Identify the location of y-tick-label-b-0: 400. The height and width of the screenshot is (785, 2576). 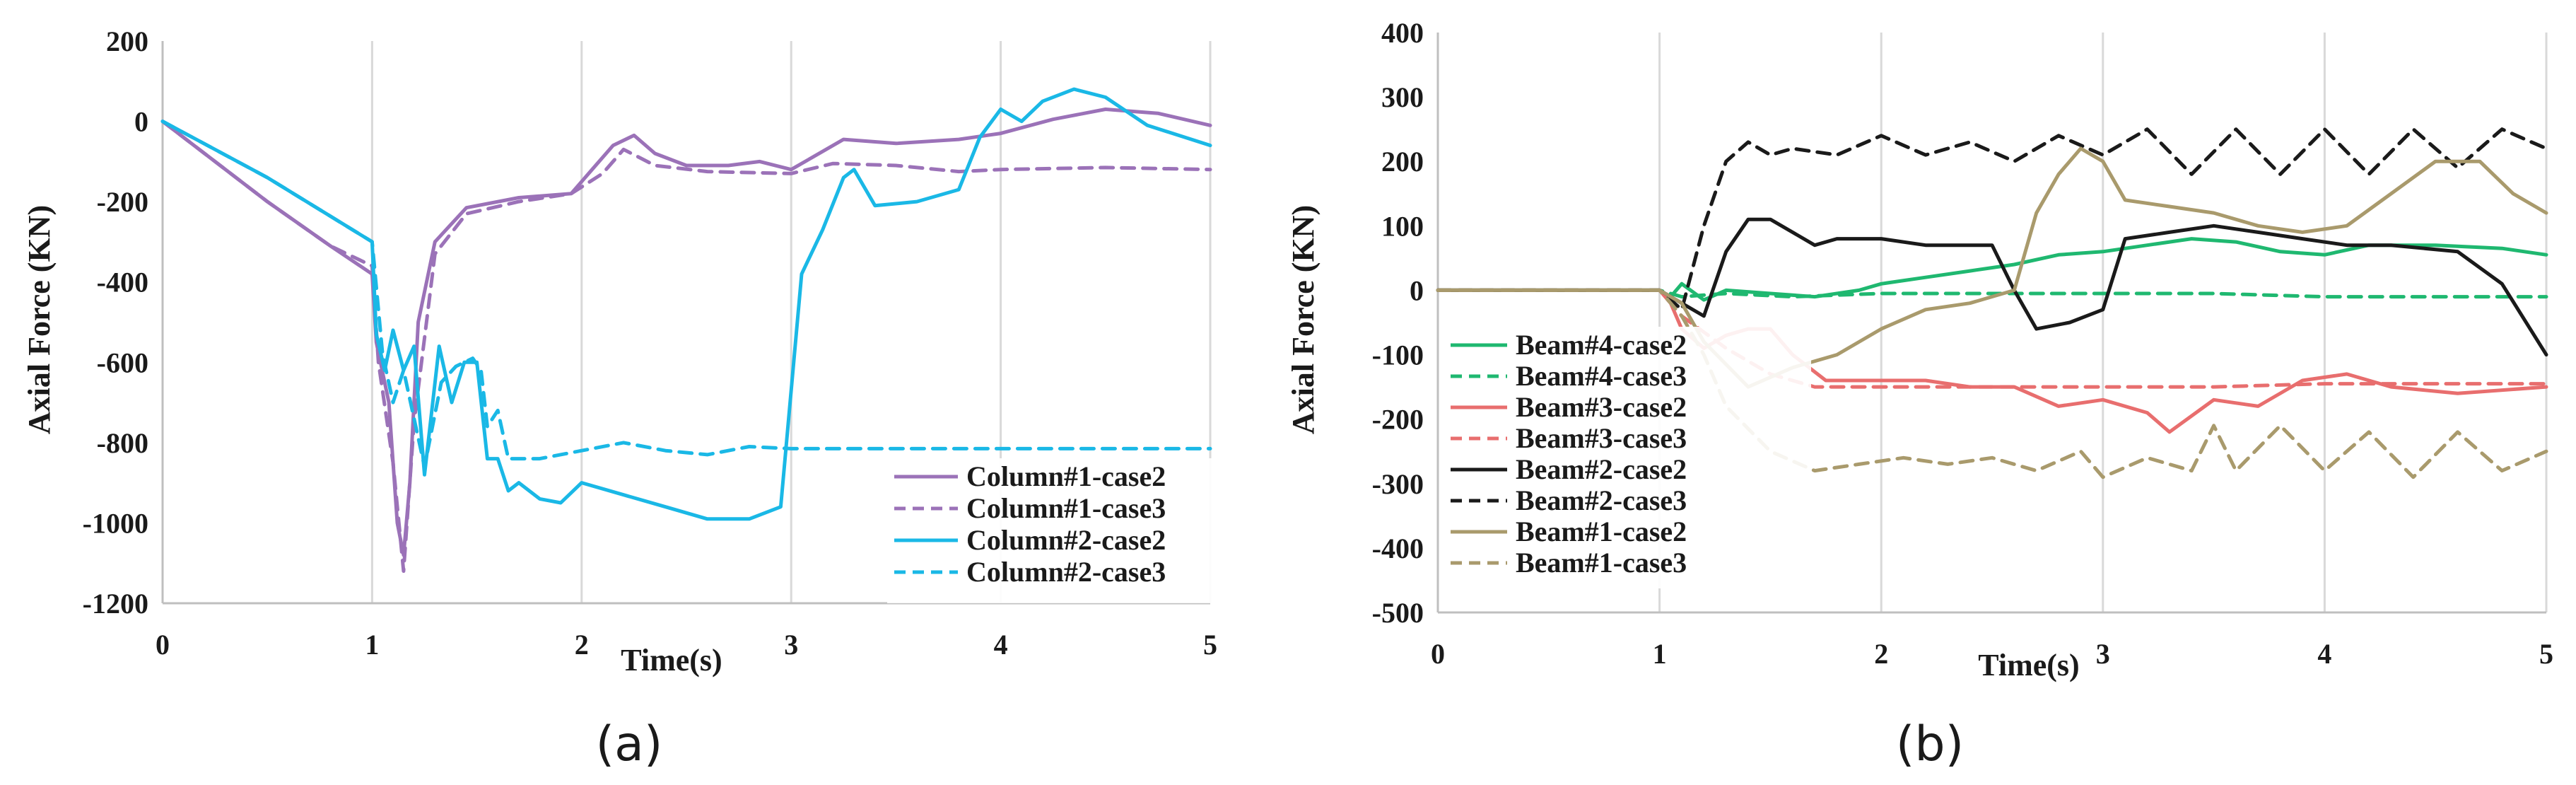
(1402, 33).